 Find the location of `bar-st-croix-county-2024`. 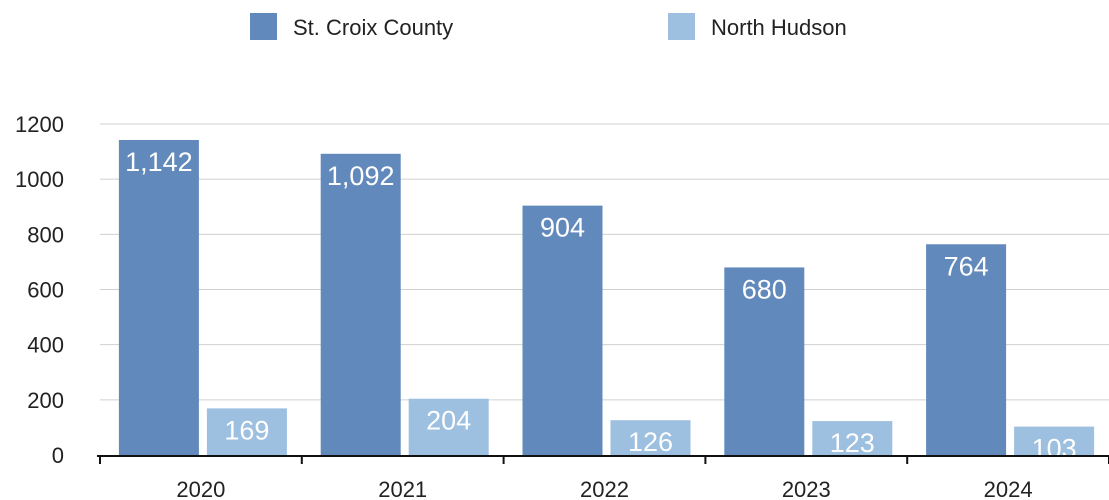

bar-st-croix-county-2024 is located at coordinates (966, 349).